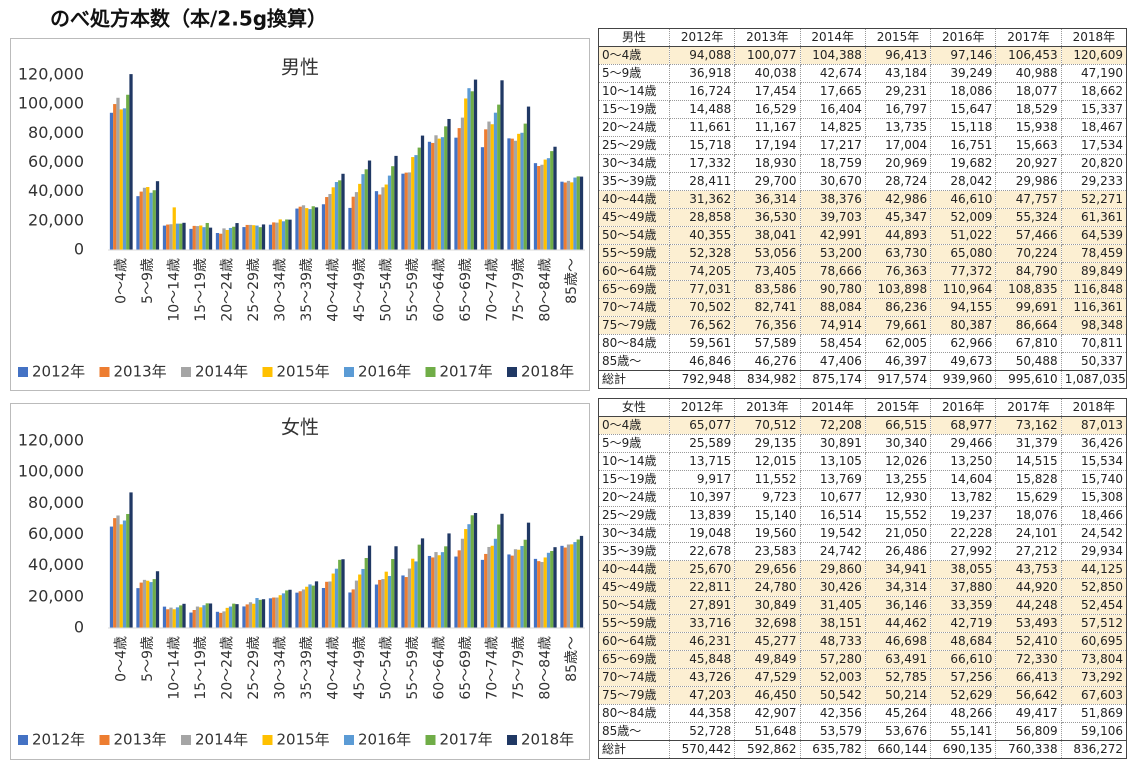  I want to click on y-tick-label: 0, so click(79, 627).